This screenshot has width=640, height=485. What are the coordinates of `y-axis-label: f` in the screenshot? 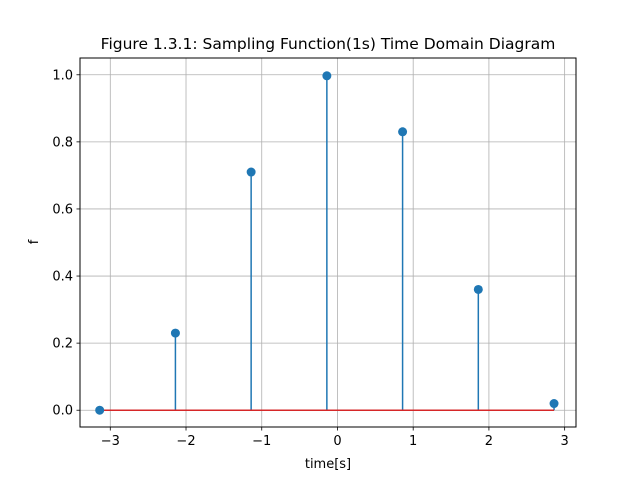 It's located at (34, 241).